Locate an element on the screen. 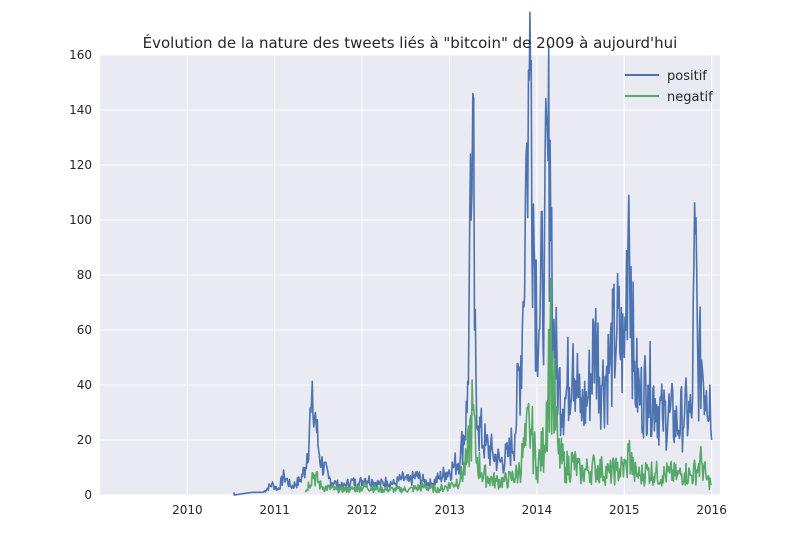  y-tick-label: 140 is located at coordinates (80, 110).